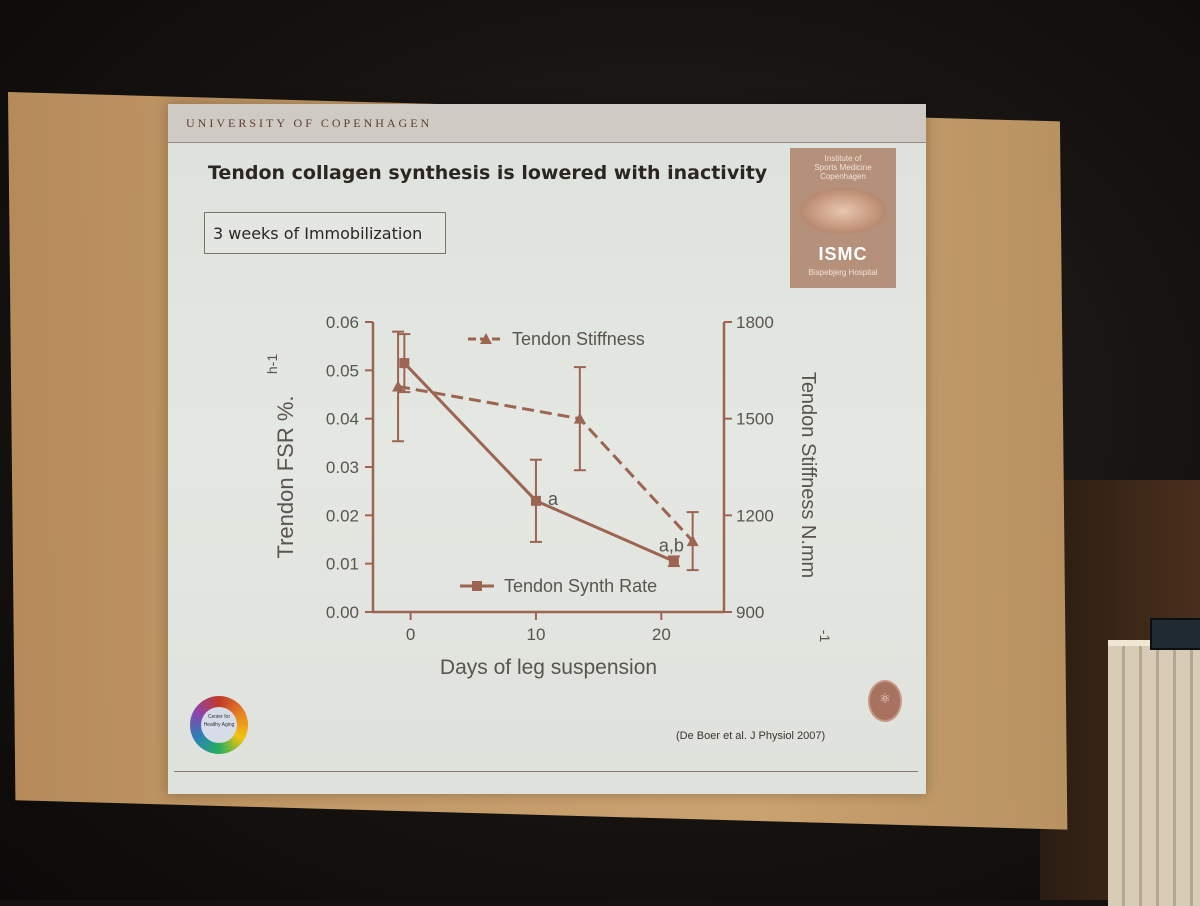  What do you see at coordinates (553, 499) in the screenshot?
I see `significance-label: a` at bounding box center [553, 499].